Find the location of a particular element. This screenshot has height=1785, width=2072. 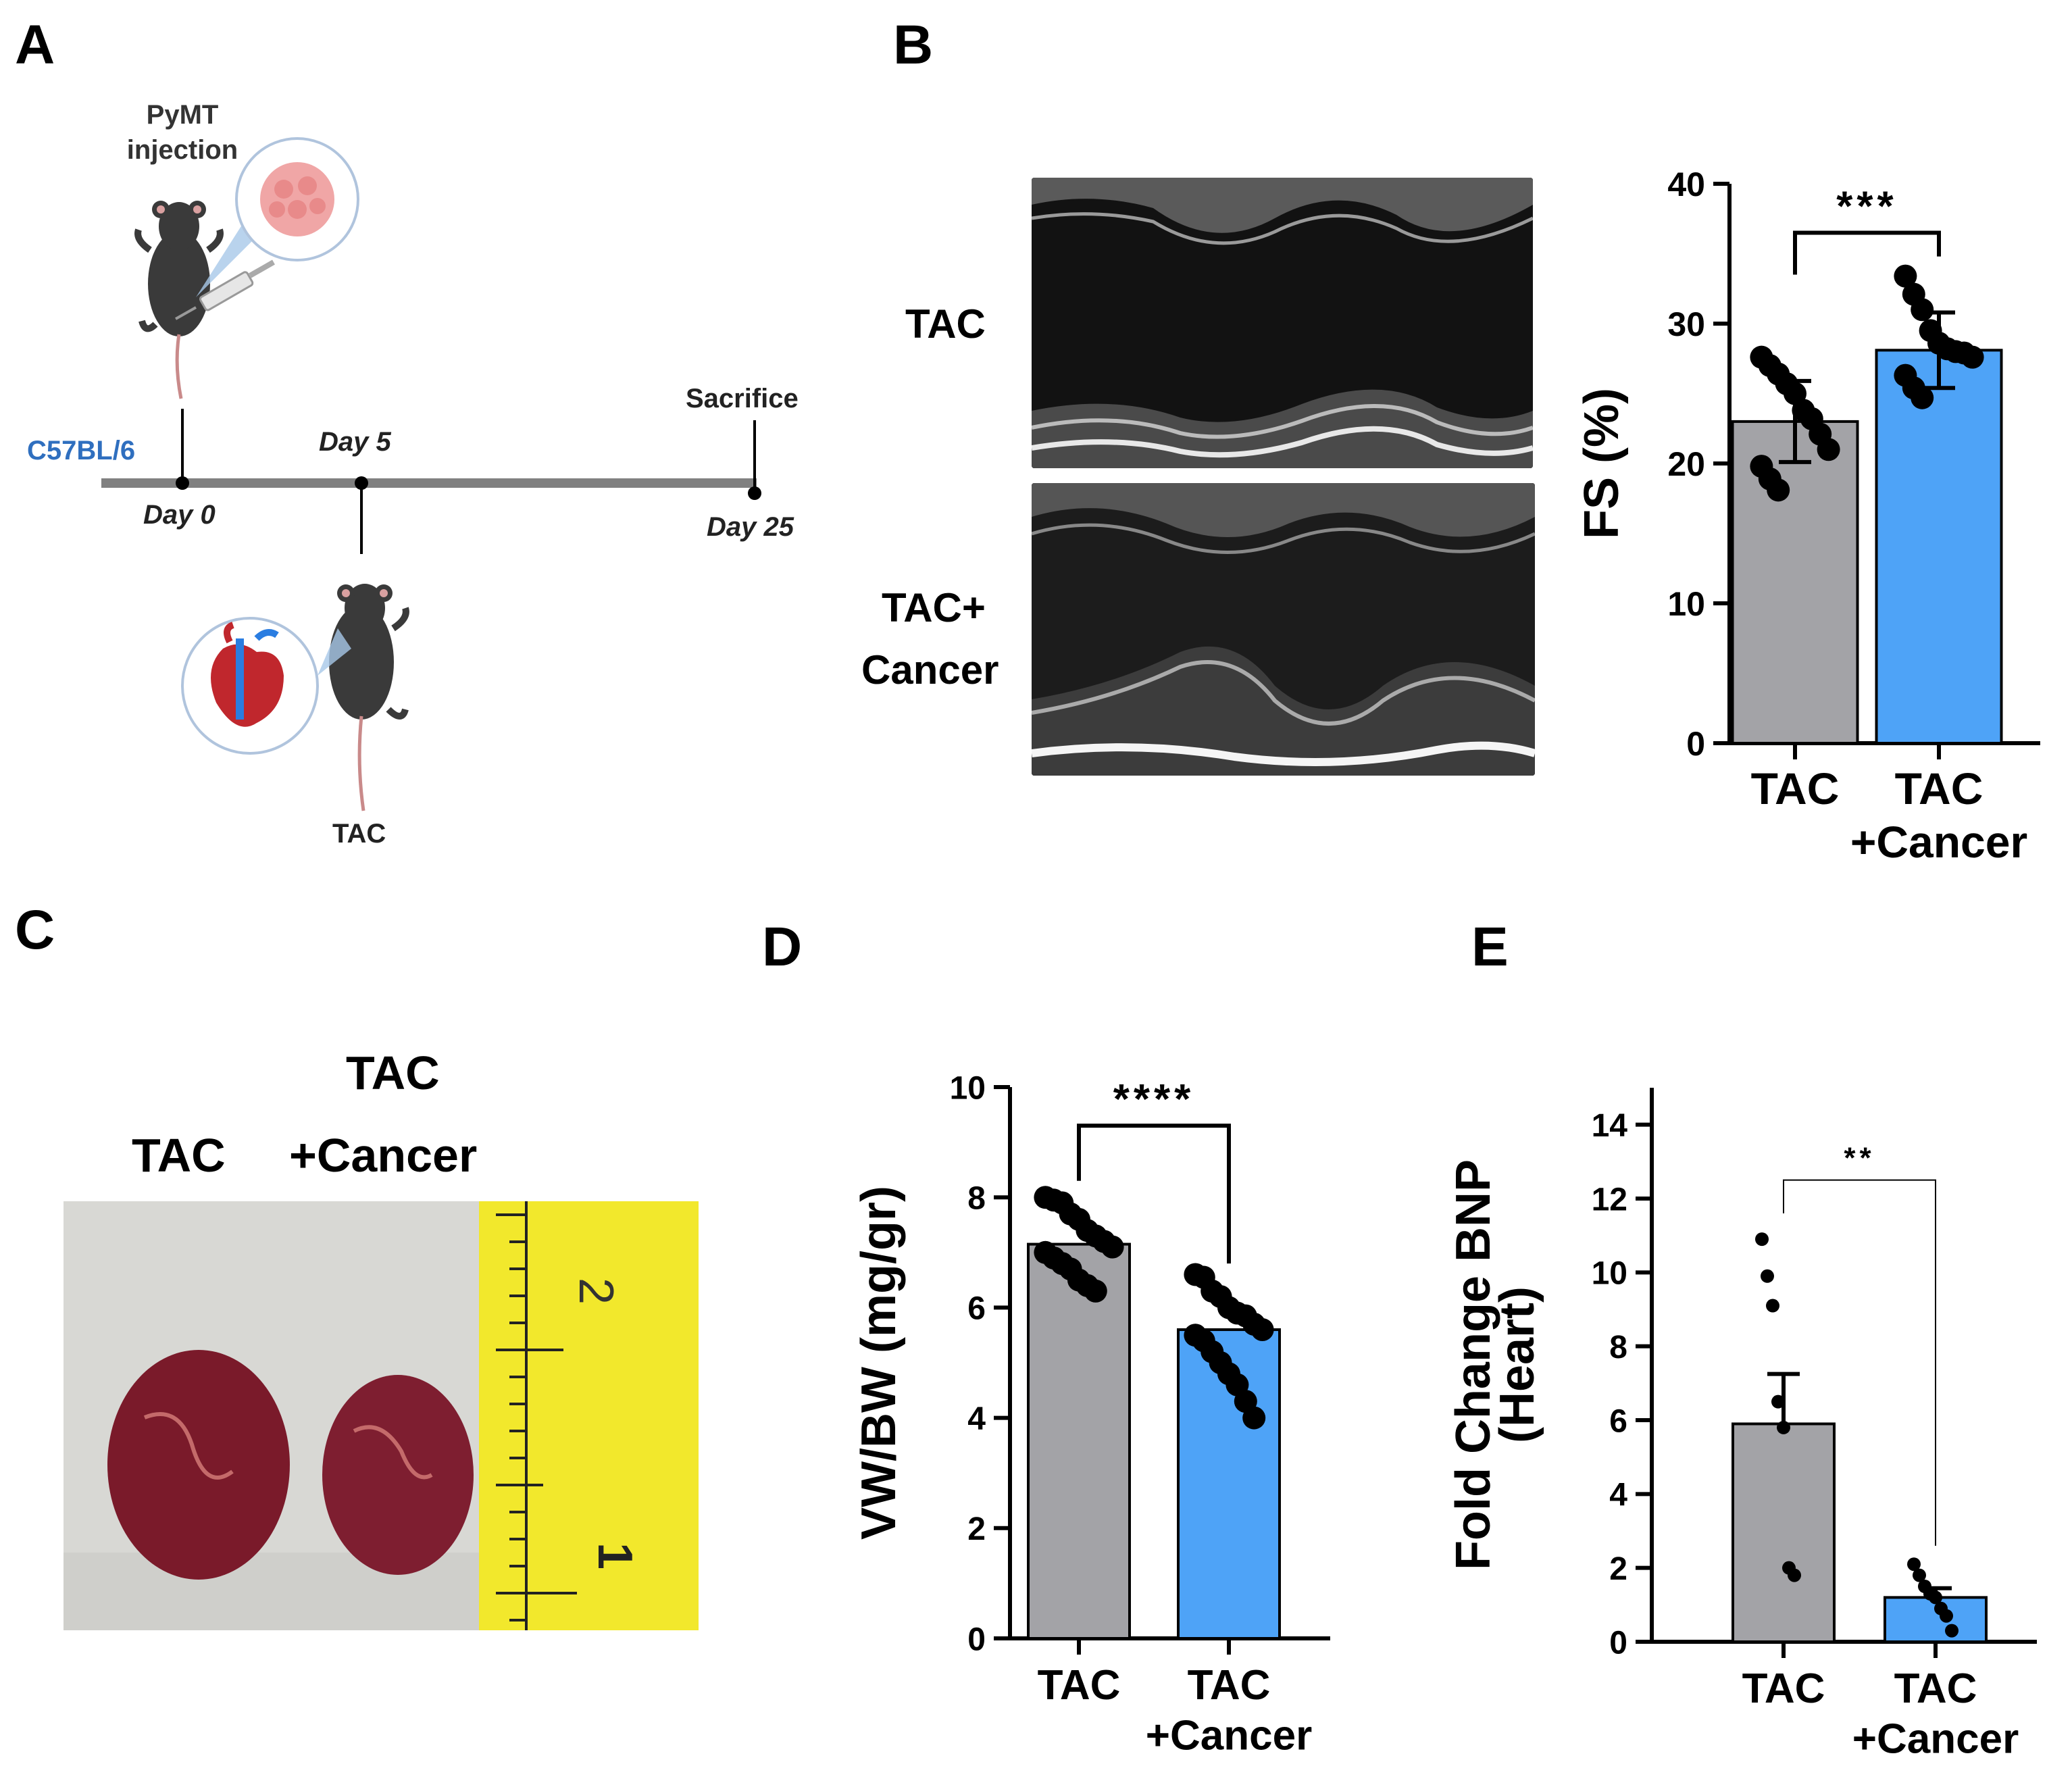

photo-header-tac-top: TAC is located at coordinates (393, 1073).